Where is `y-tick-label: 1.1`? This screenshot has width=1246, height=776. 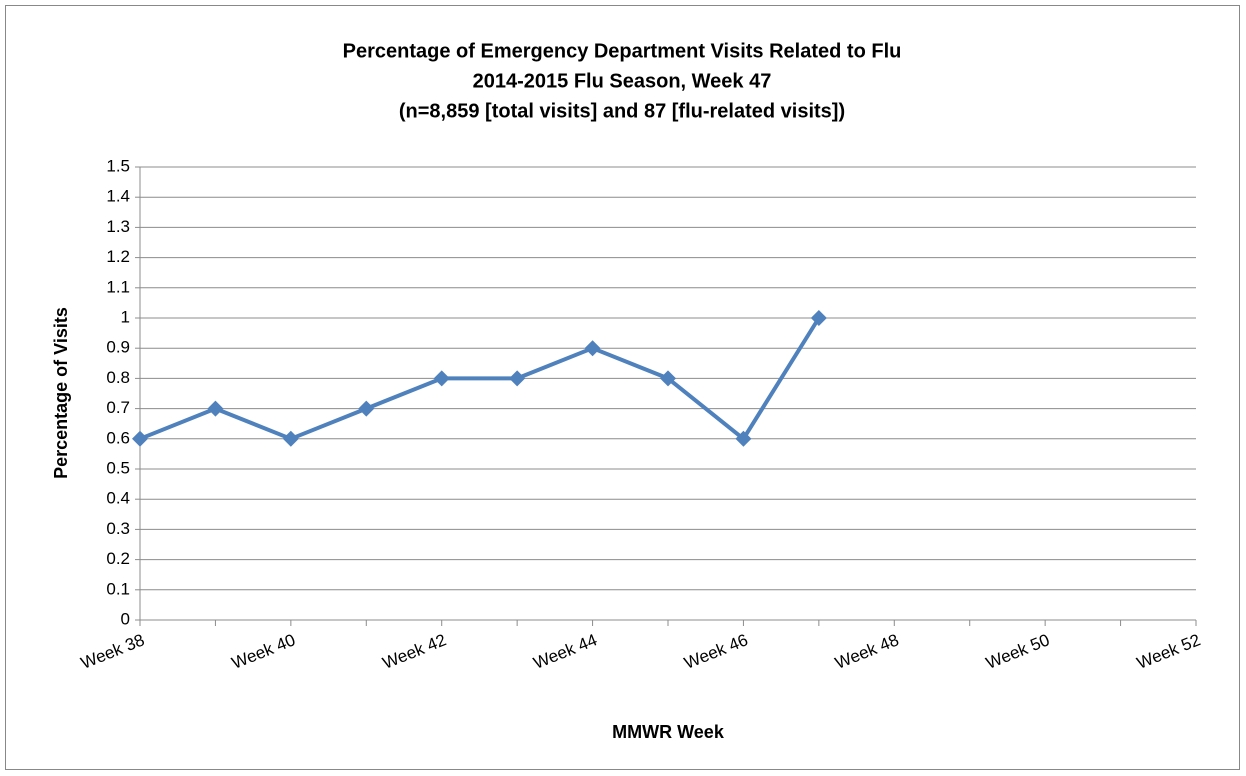 y-tick-label: 1.1 is located at coordinates (118, 286).